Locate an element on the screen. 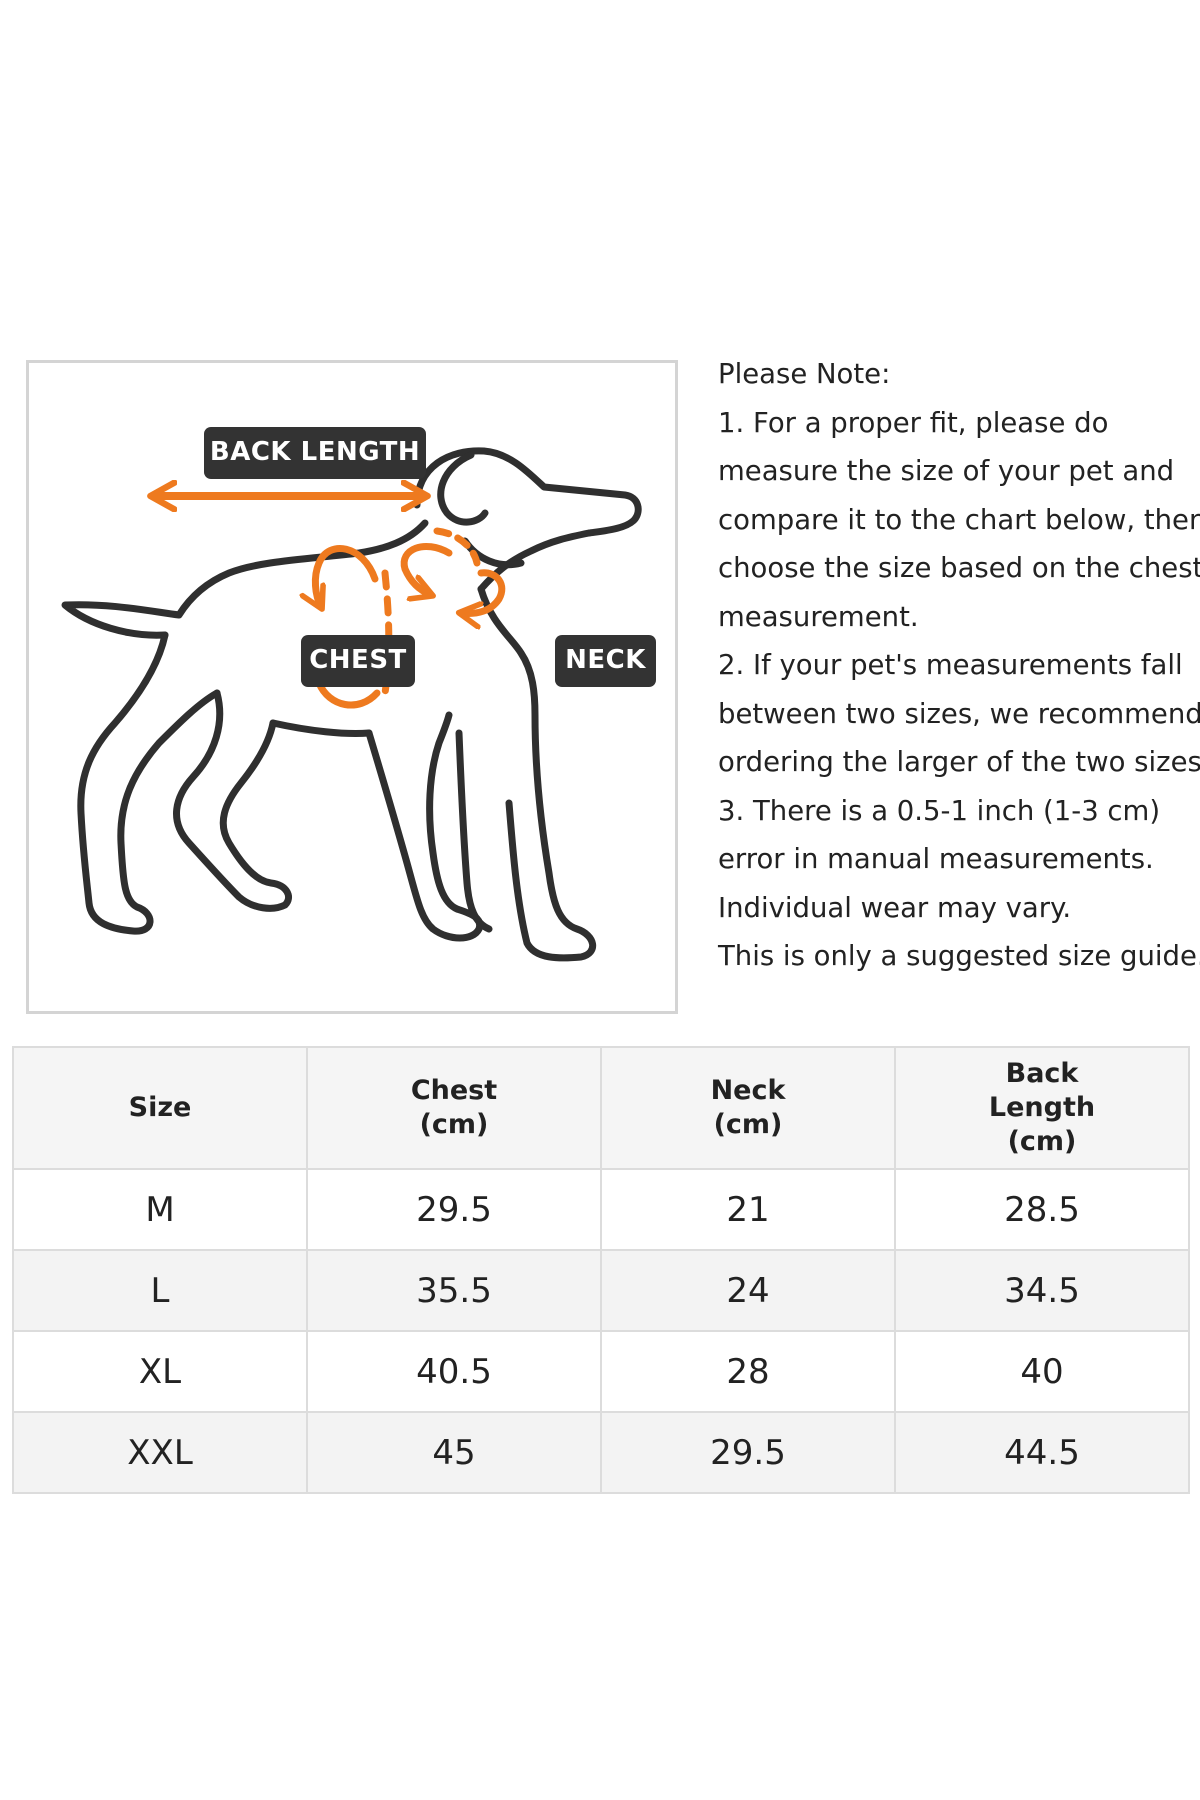 The image size is (1200, 1800). cell-back-length: 44.5 is located at coordinates (1042, 1452).